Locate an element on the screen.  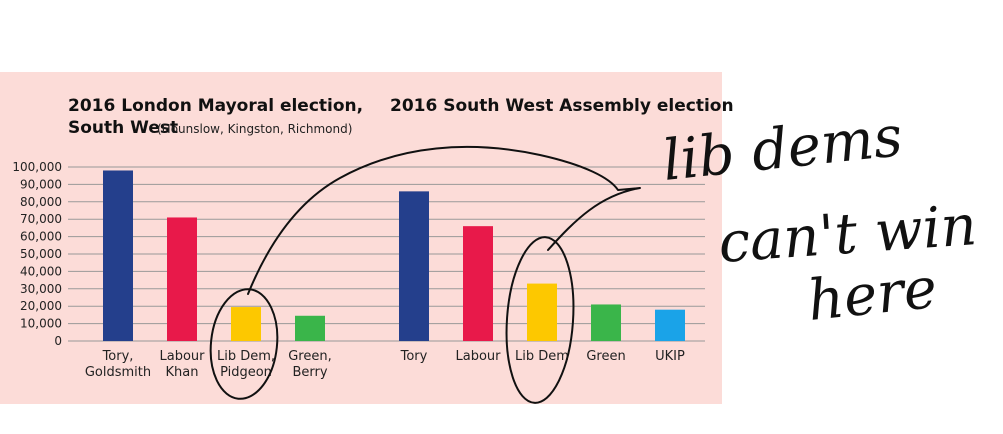
chart-1-title-line2: South West is located at coordinates (123, 128).